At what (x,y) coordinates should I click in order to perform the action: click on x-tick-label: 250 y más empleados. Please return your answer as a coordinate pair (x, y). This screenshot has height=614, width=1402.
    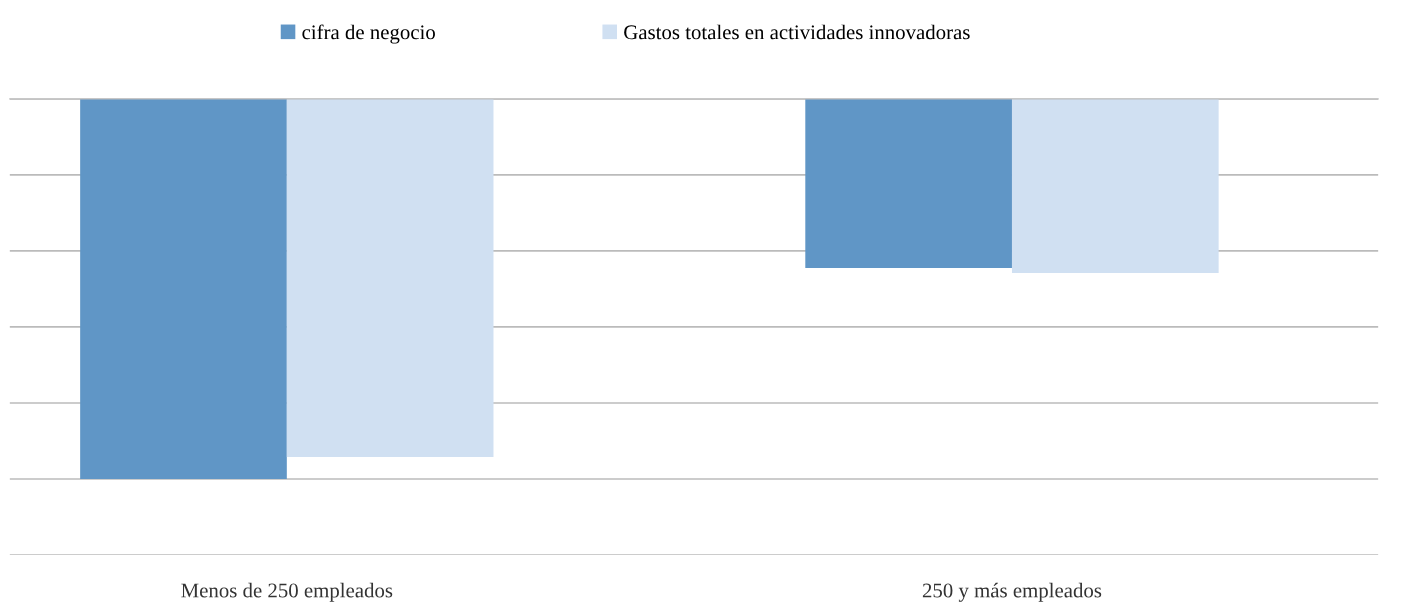
    Looking at the image, I should click on (1012, 592).